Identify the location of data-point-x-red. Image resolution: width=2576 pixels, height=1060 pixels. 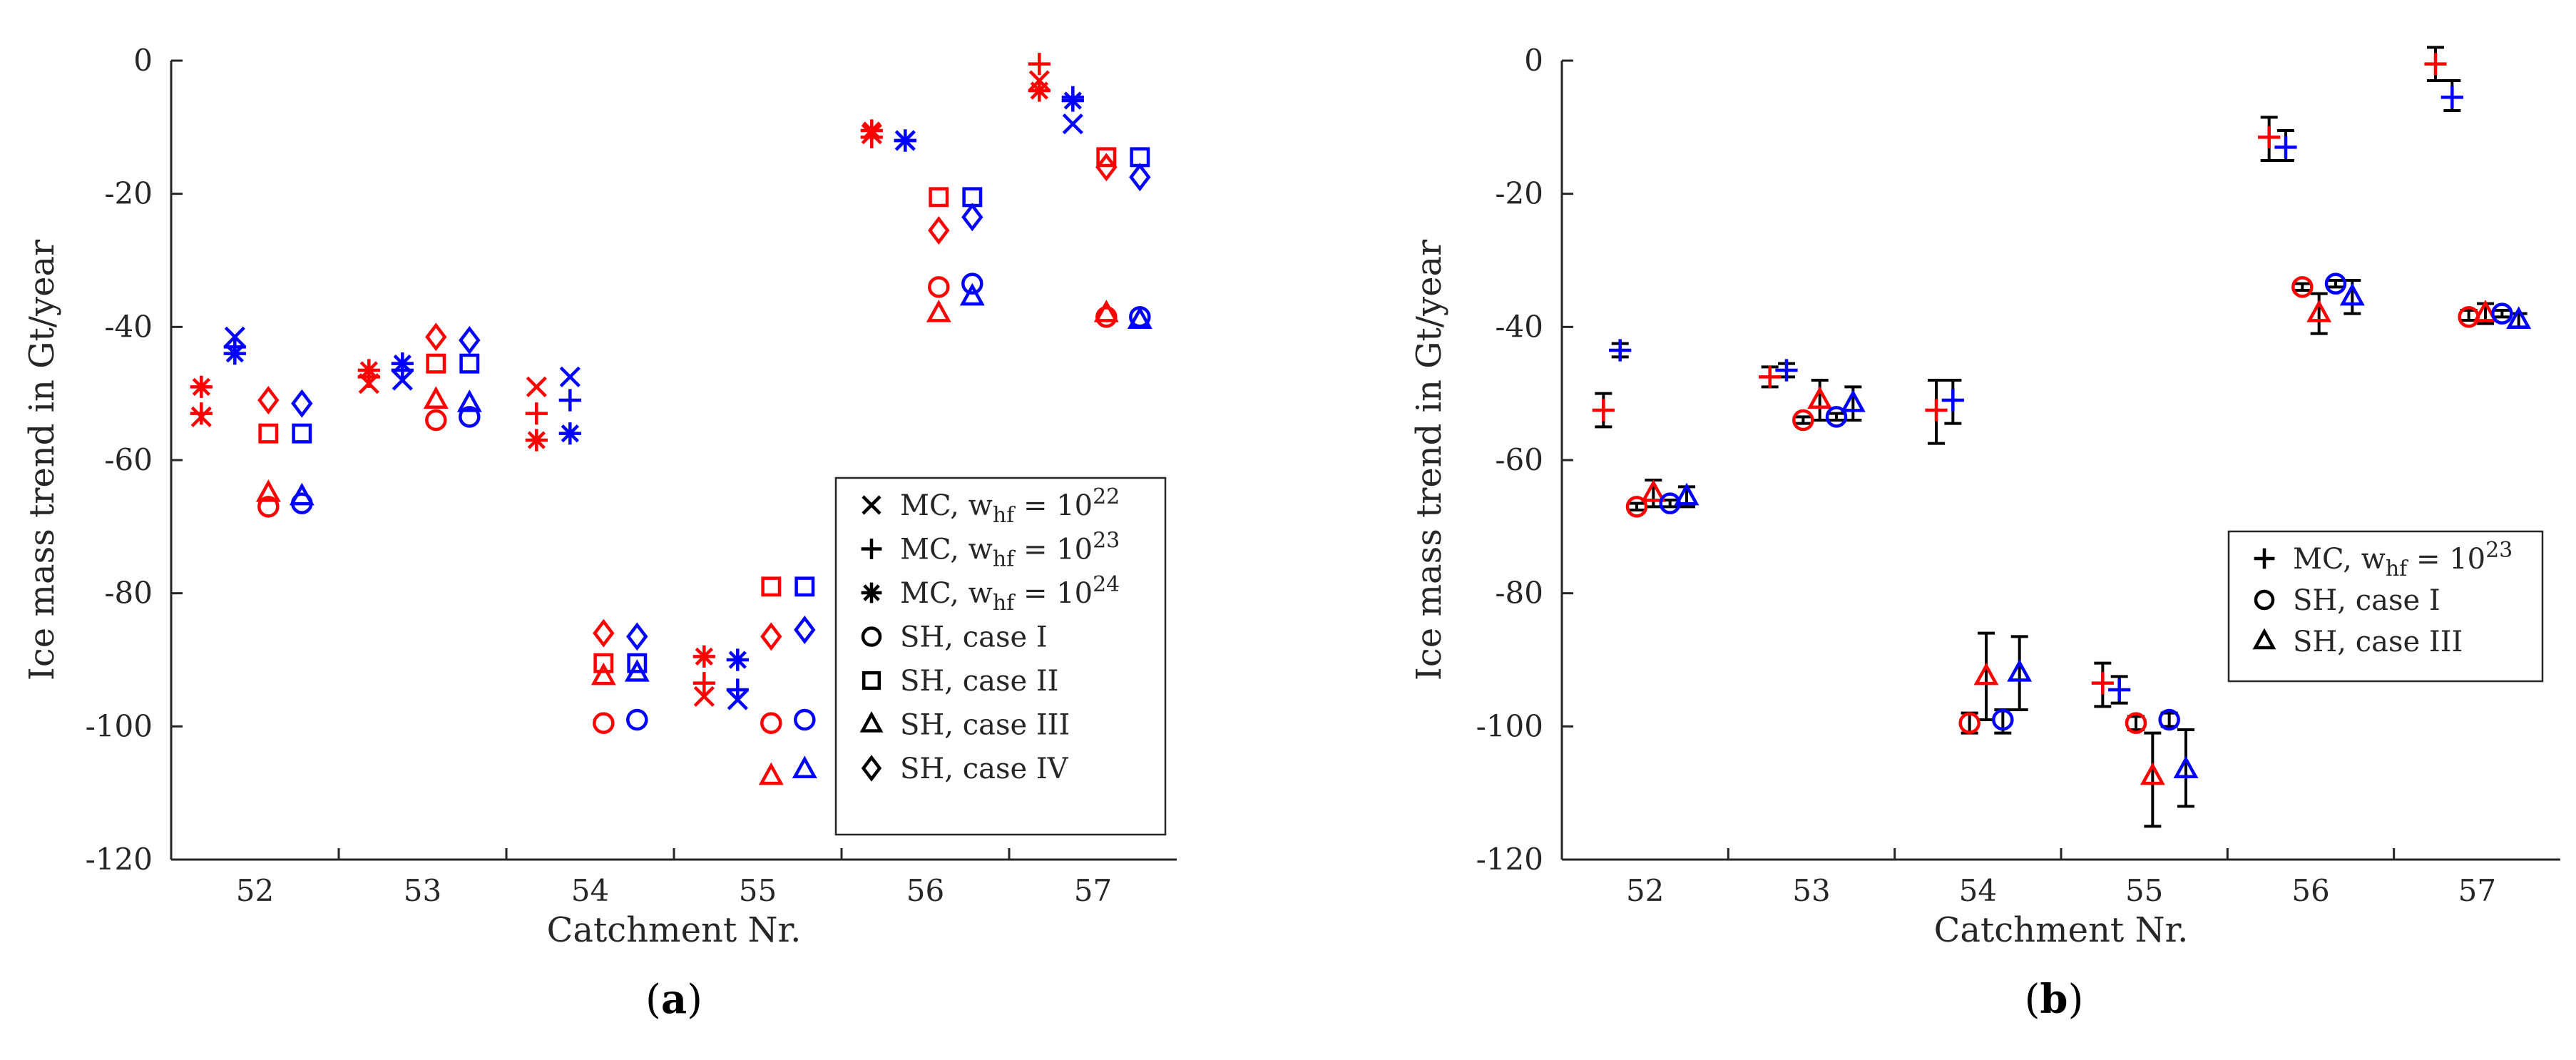
(537, 386).